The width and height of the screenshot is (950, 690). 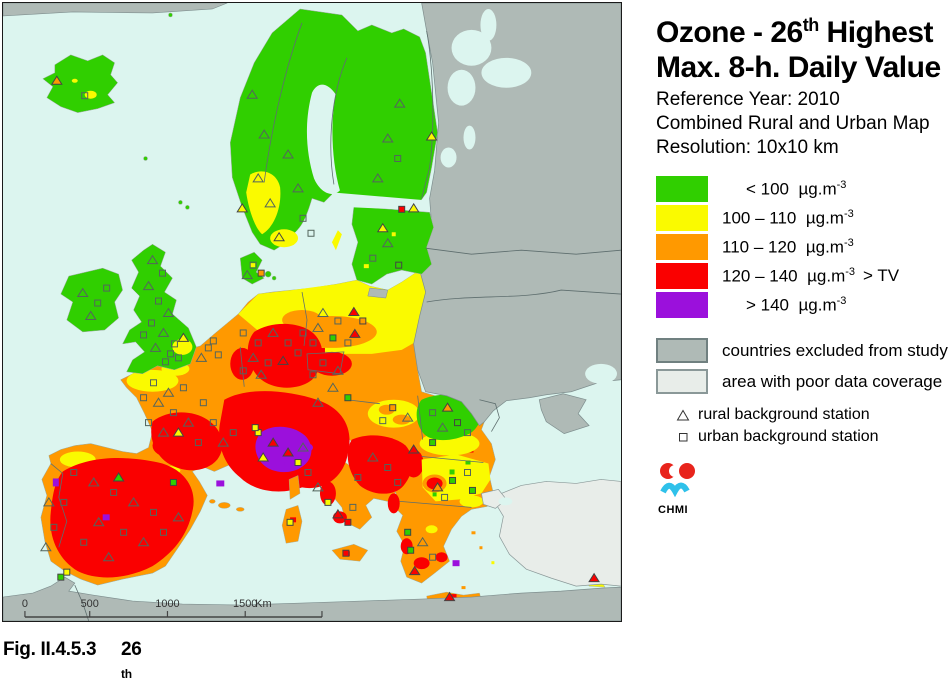 What do you see at coordinates (25, 604) in the screenshot?
I see `scale-label-0: 0` at bounding box center [25, 604].